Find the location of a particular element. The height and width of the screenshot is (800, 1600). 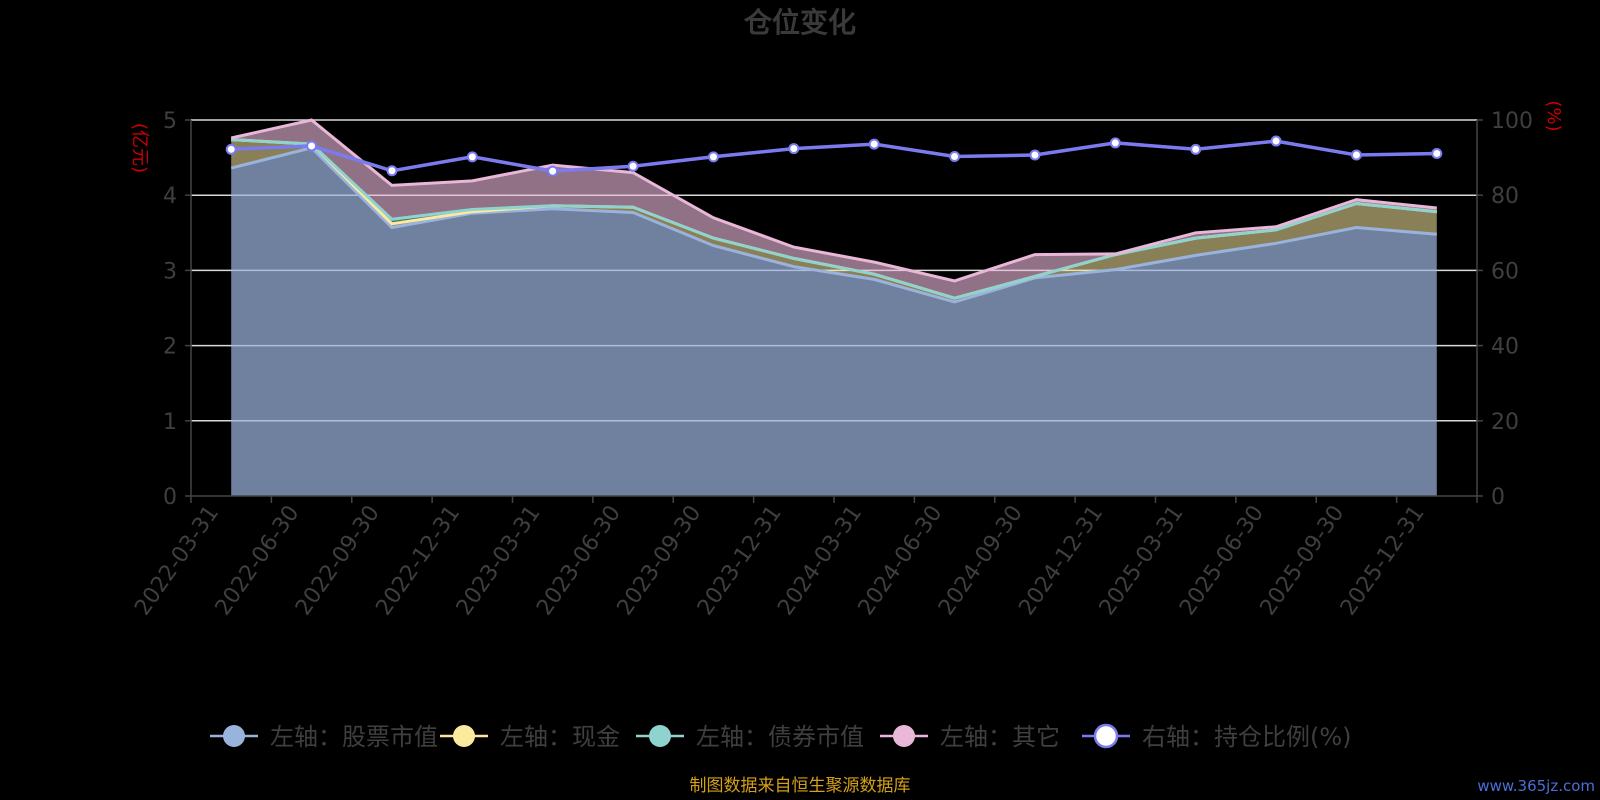

left-axis-unit: (亿元) is located at coordinates (139, 148).